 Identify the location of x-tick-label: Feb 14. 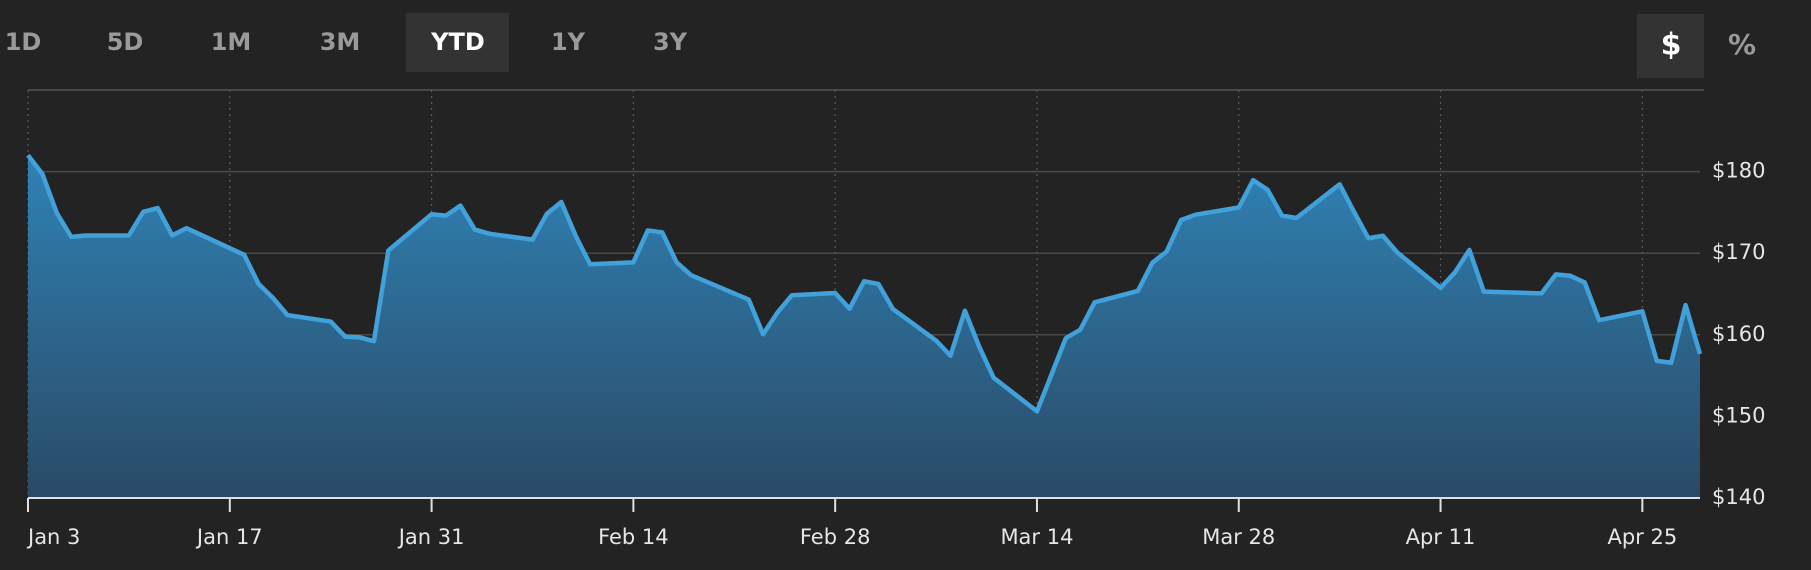
(633, 537).